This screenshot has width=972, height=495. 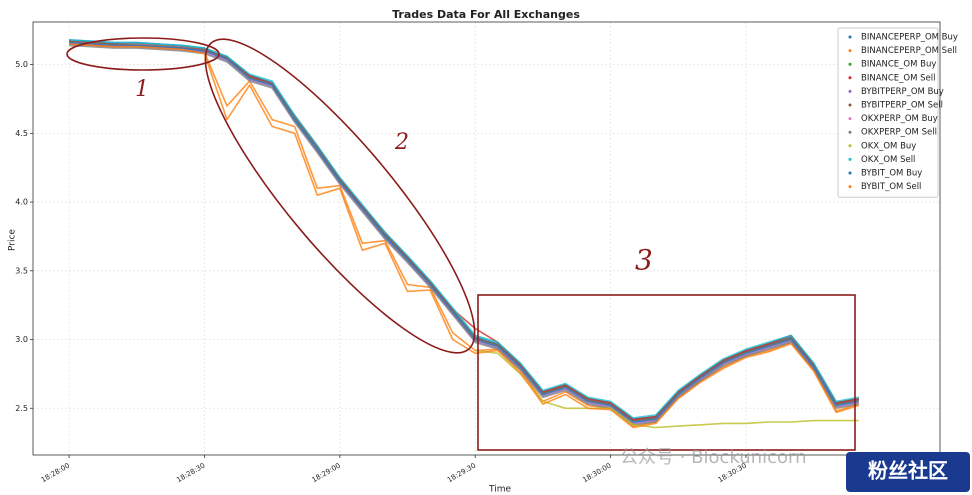 I want to click on x-tick-label: 18:28:00, so click(x=55, y=473).